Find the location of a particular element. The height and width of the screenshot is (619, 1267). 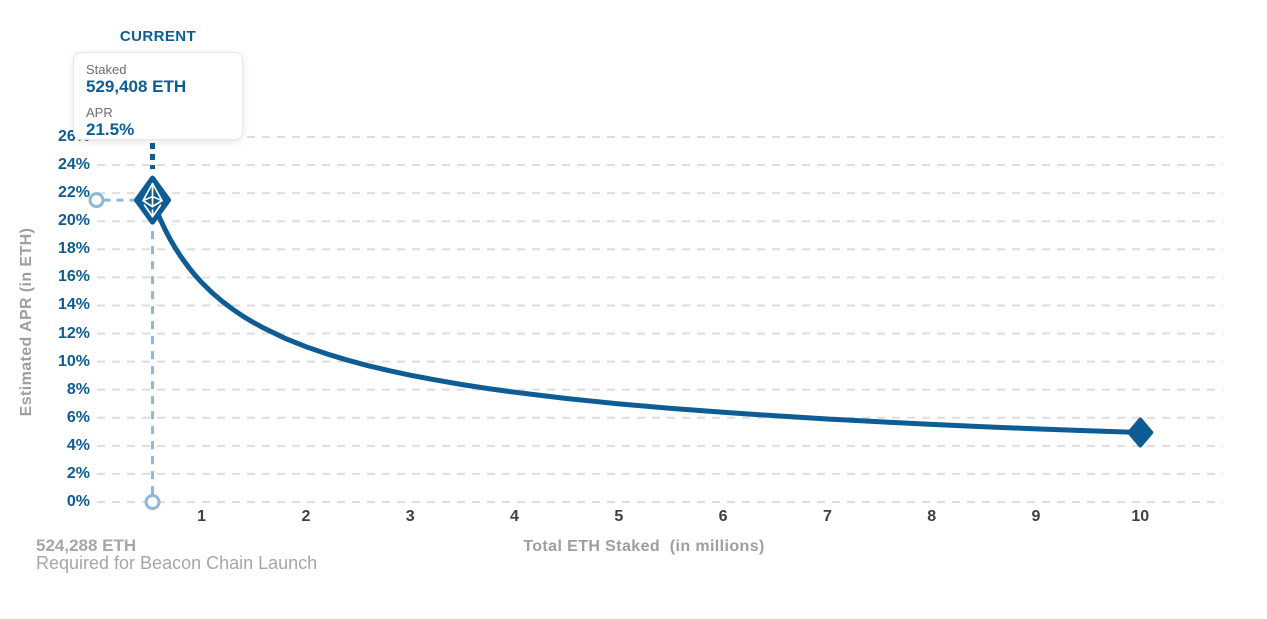

y-tick-label: 4% is located at coordinates (78, 445).